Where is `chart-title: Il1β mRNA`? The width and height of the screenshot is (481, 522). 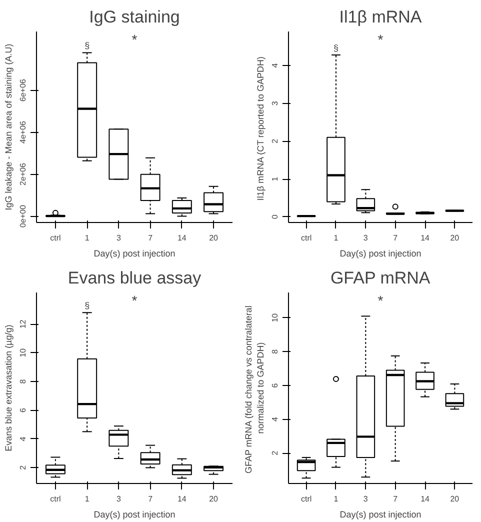
chart-title: Il1β mRNA is located at coordinates (380, 17).